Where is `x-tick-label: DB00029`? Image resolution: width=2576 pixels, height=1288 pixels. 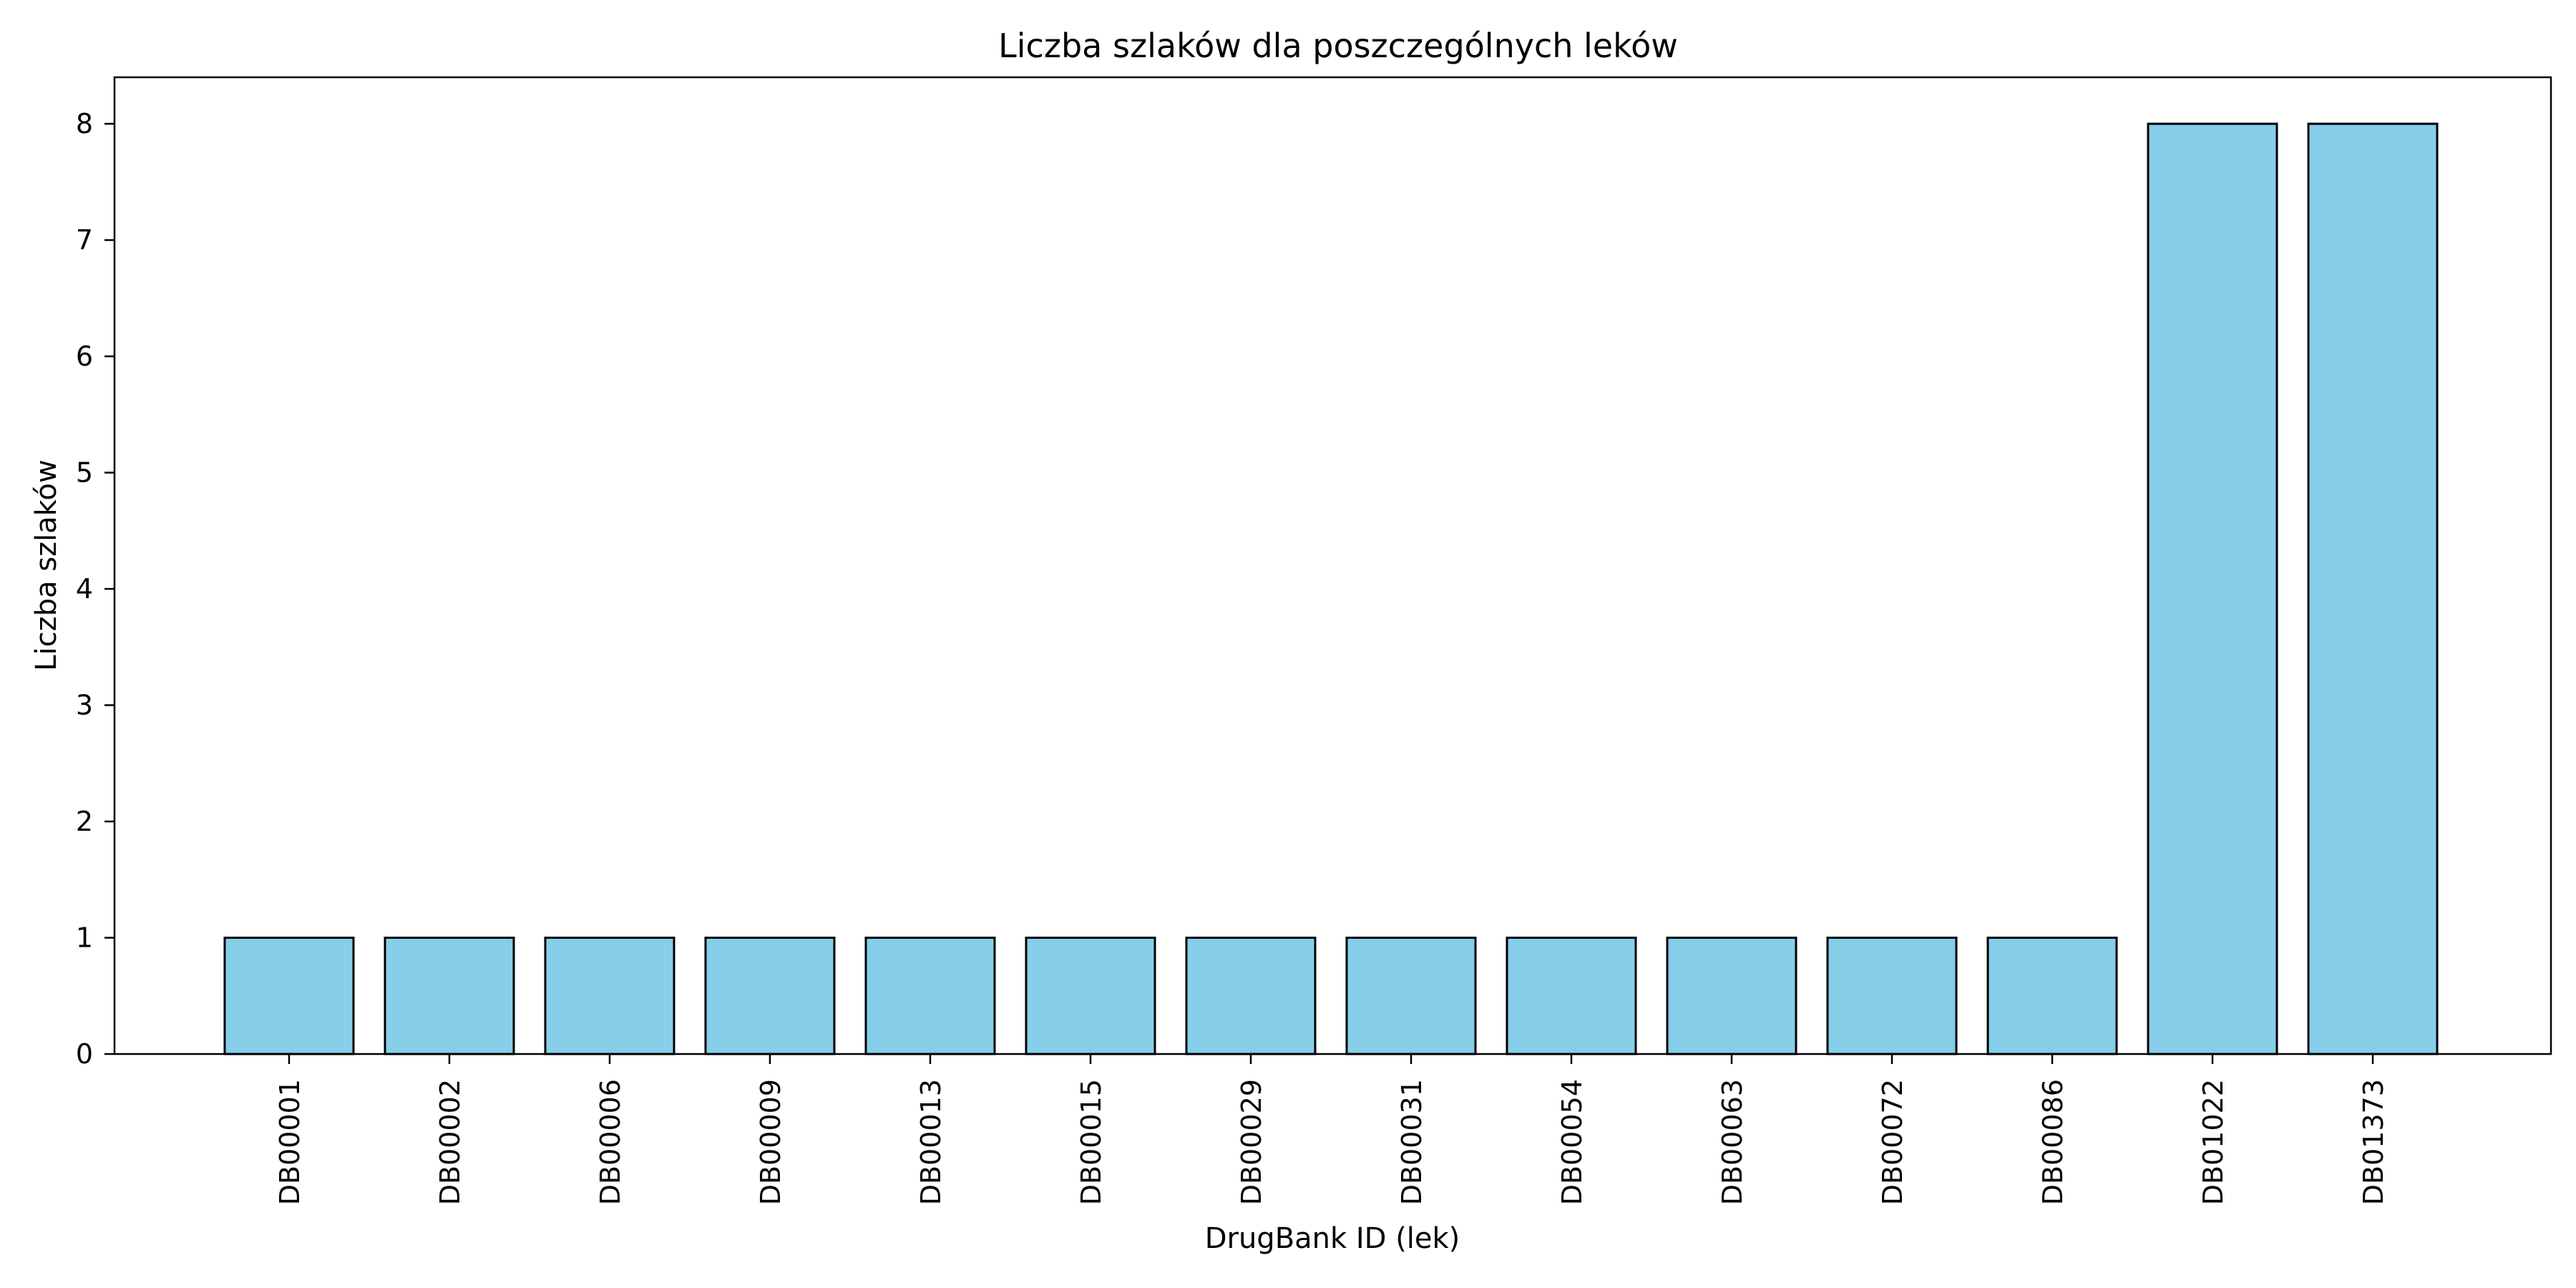 x-tick-label: DB00029 is located at coordinates (1251, 1142).